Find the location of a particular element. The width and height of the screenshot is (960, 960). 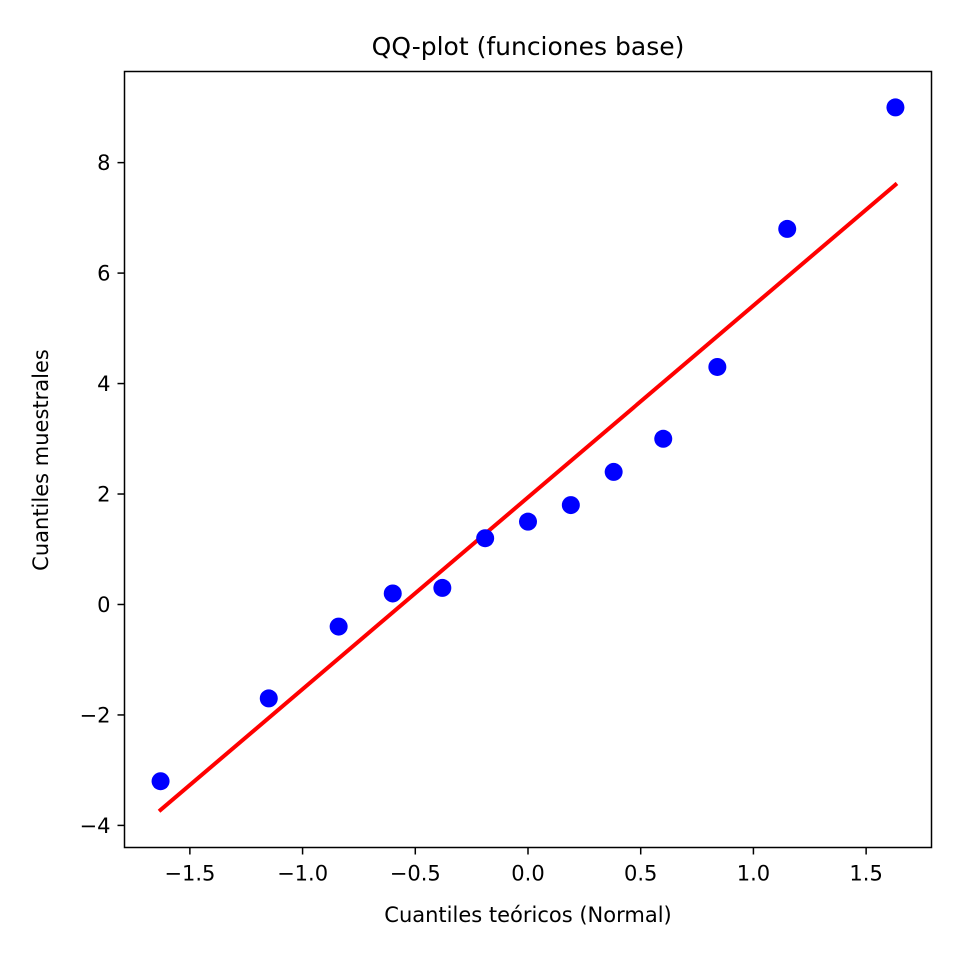

y-tick-label: 2 is located at coordinates (103, 495).